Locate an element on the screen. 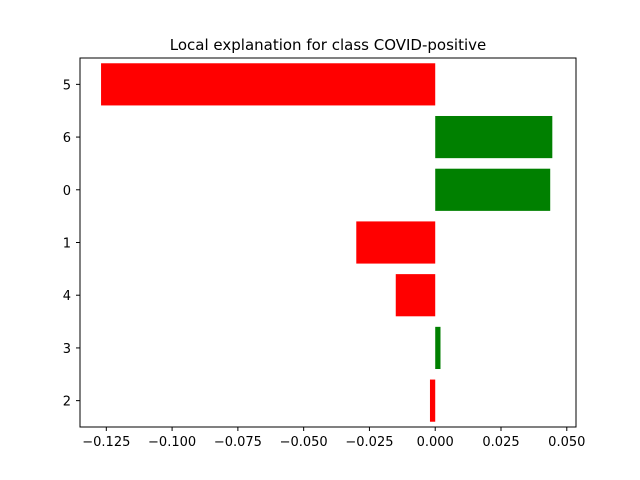  x-tick-label-5: 0.000 is located at coordinates (435, 442).